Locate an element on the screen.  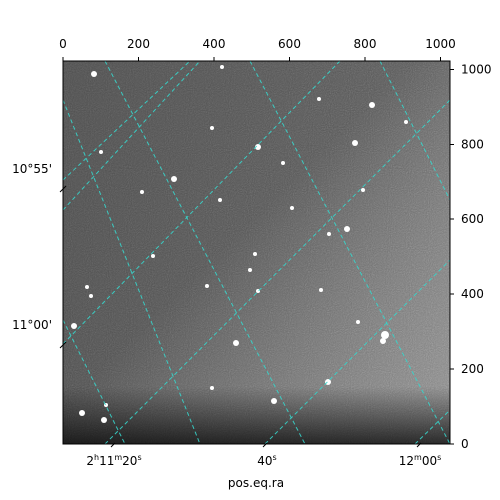
ra-tick-minutes: 12 is located at coordinates (406, 461).